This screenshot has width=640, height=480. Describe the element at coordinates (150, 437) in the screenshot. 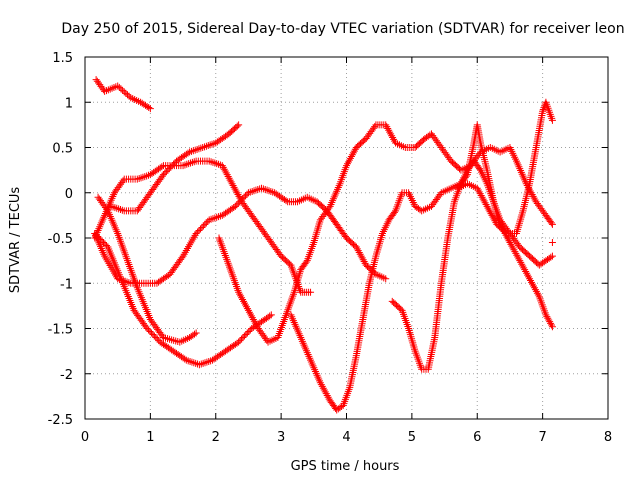

I see `x-tick-label: 1` at that location.